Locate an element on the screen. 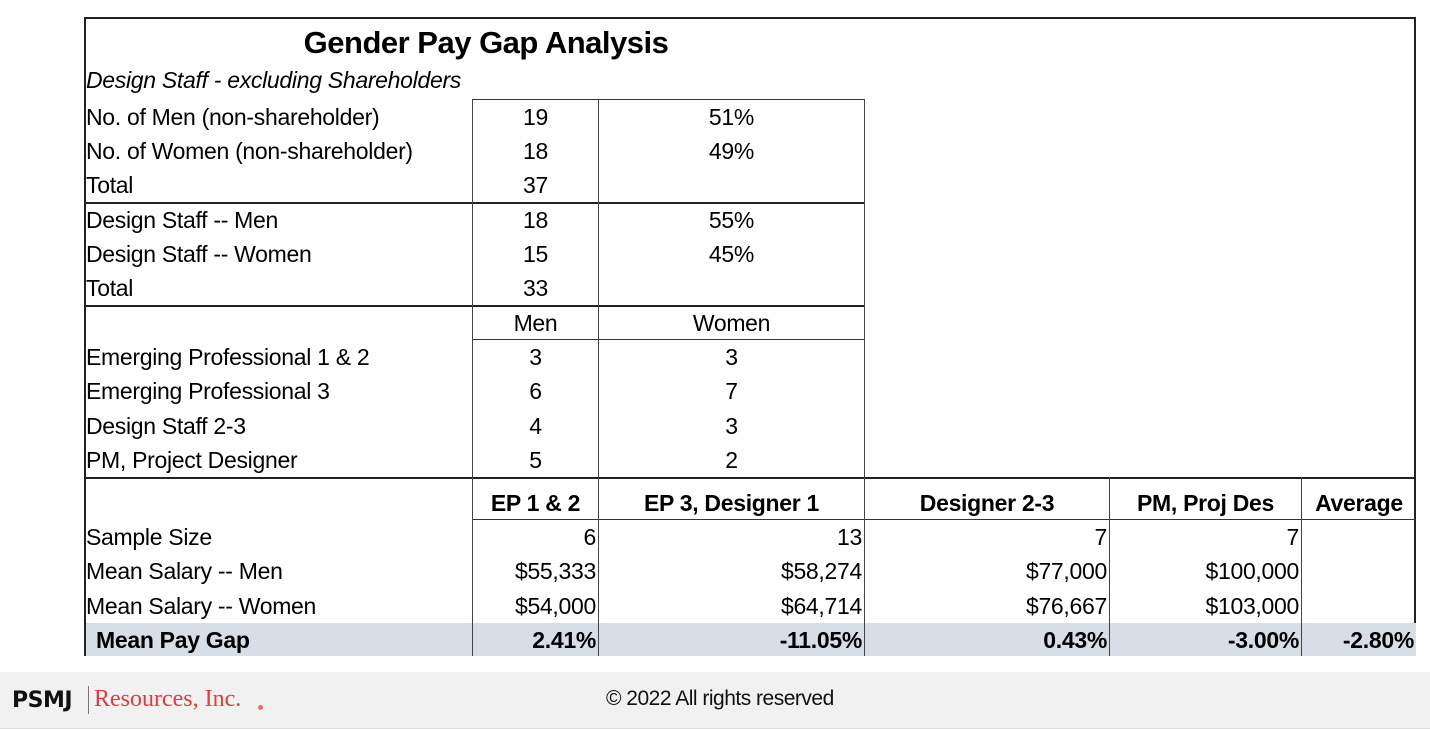 The height and width of the screenshot is (729, 1430). women-salary-designer23: $76,667 is located at coordinates (1066, 606).